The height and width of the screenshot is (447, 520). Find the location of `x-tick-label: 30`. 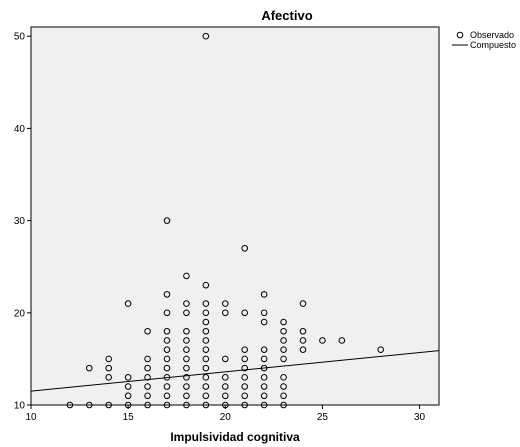

x-tick-label: 30 is located at coordinates (420, 417).